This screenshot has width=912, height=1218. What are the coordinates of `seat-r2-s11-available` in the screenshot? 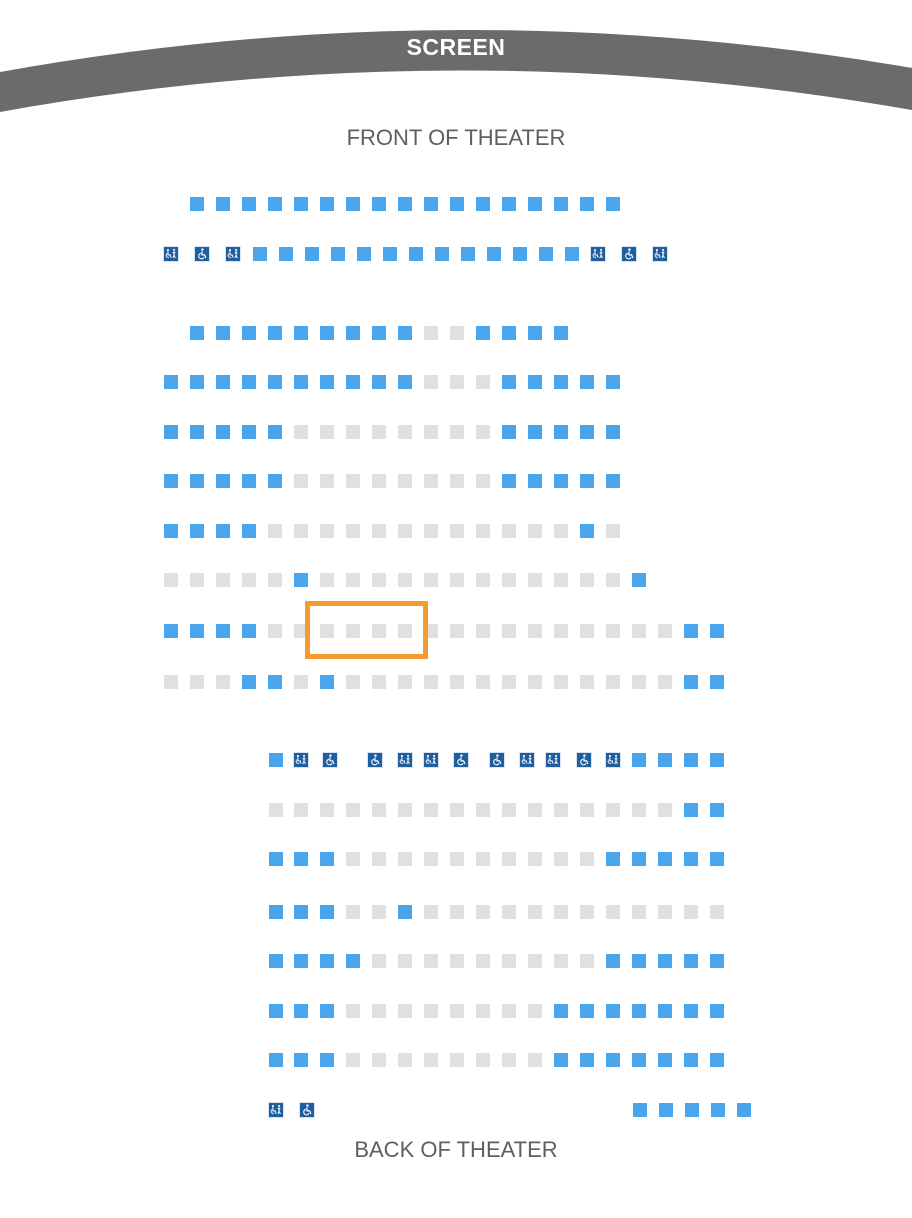 It's located at (442, 254).